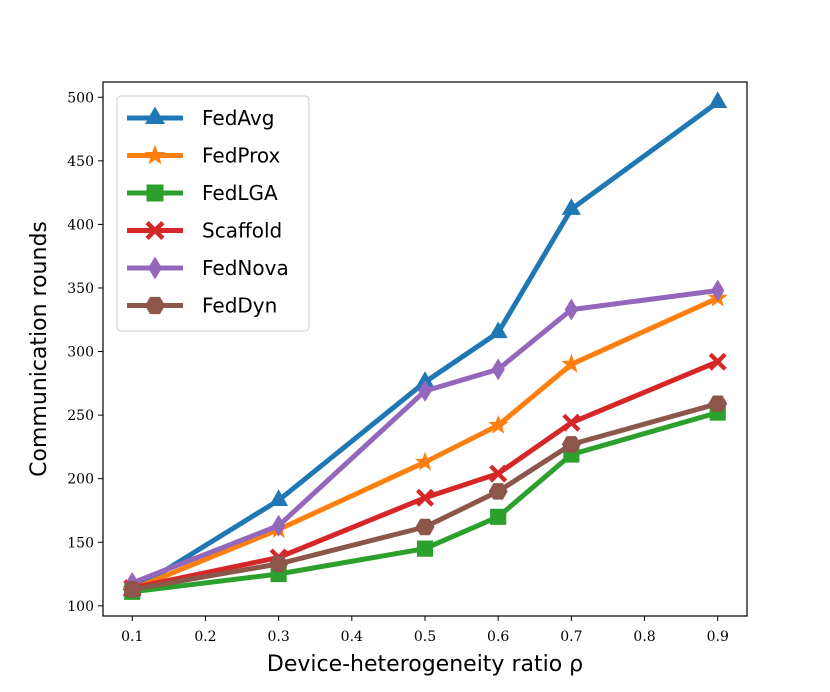 The height and width of the screenshot is (692, 830). What do you see at coordinates (39, 349) in the screenshot?
I see `y-axis-title: Communication rounds` at bounding box center [39, 349].